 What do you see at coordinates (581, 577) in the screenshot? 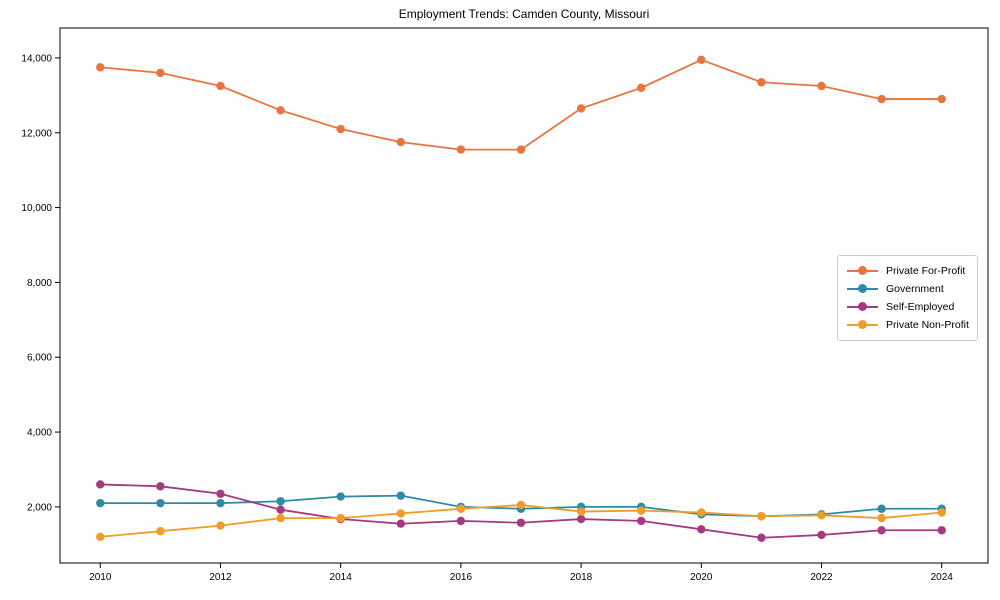
I see `x-axis-tick-label: 2018` at bounding box center [581, 577].